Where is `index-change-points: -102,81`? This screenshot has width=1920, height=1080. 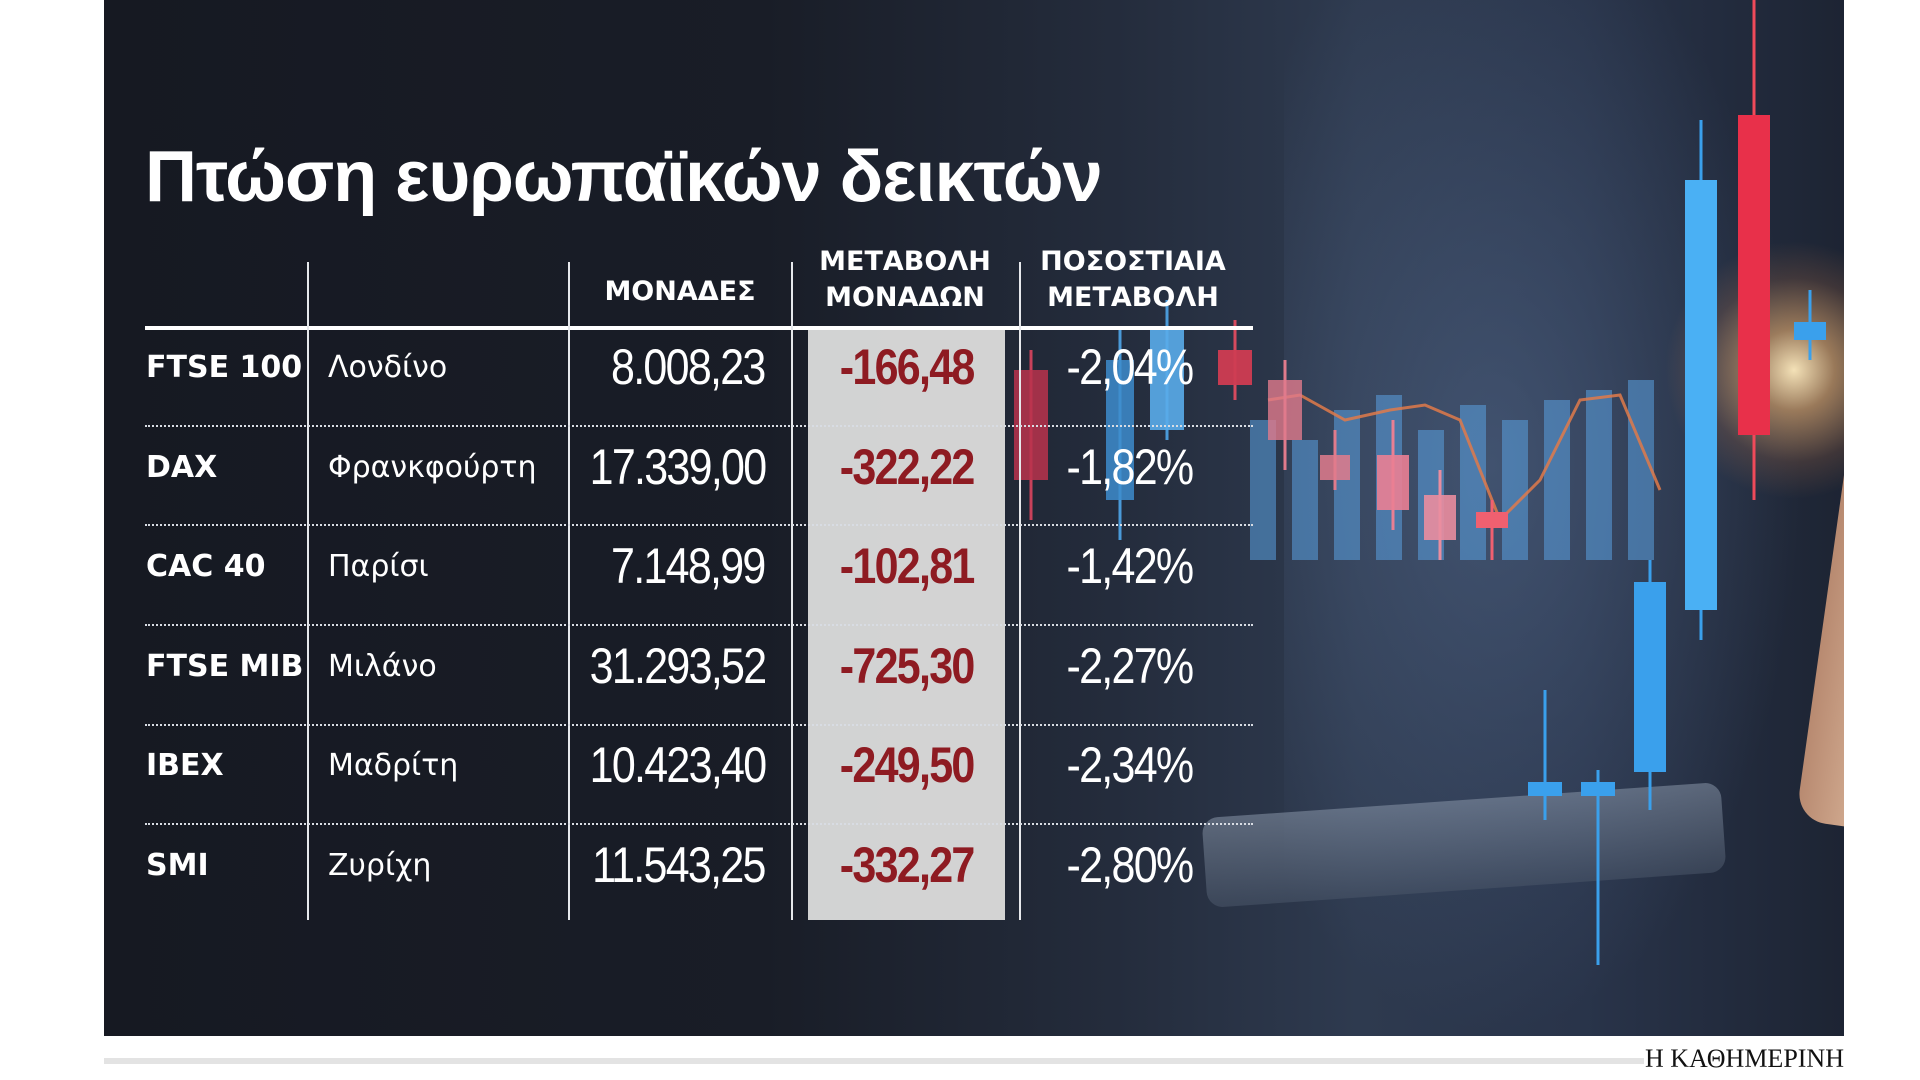 index-change-points: -102,81 is located at coordinates (908, 566).